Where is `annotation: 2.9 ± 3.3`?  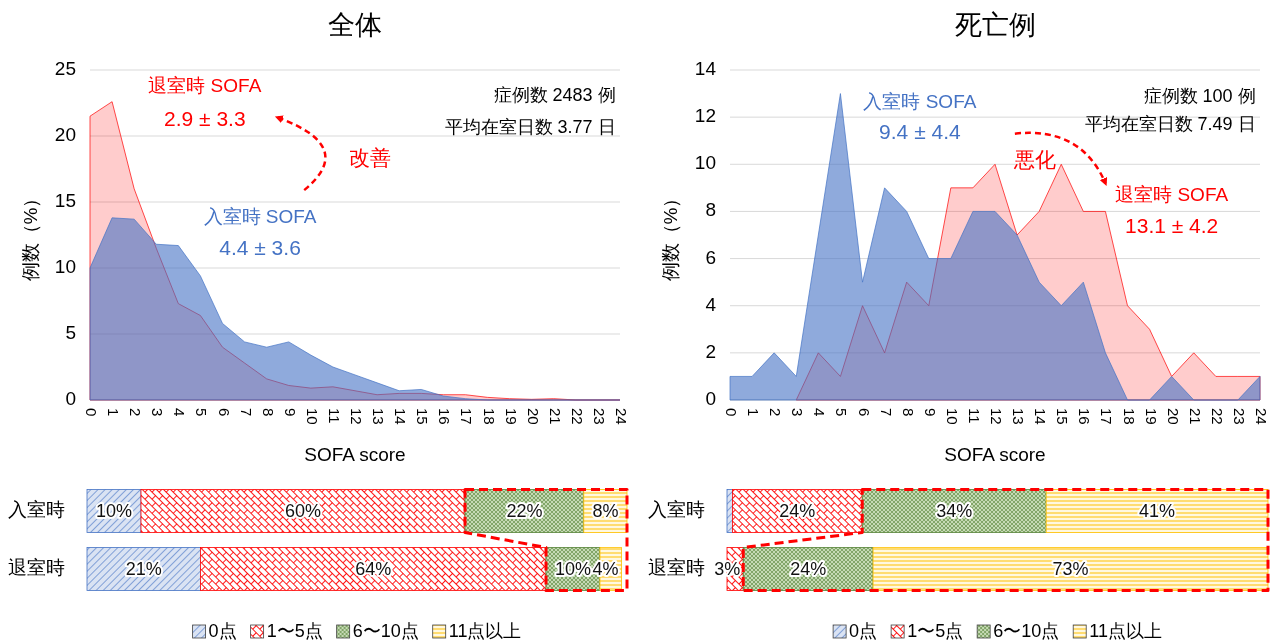 annotation: 2.9 ± 3.3 is located at coordinates (205, 118).